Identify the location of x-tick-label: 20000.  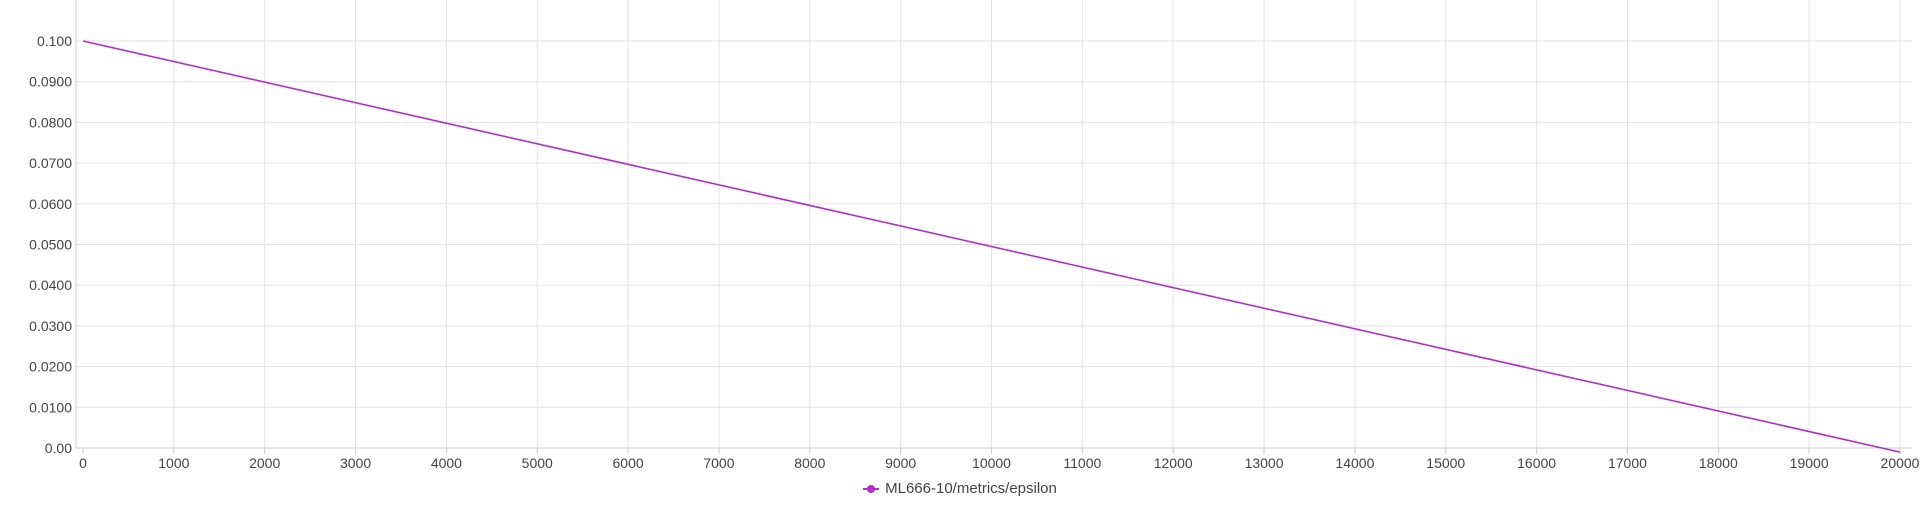
(1900, 463).